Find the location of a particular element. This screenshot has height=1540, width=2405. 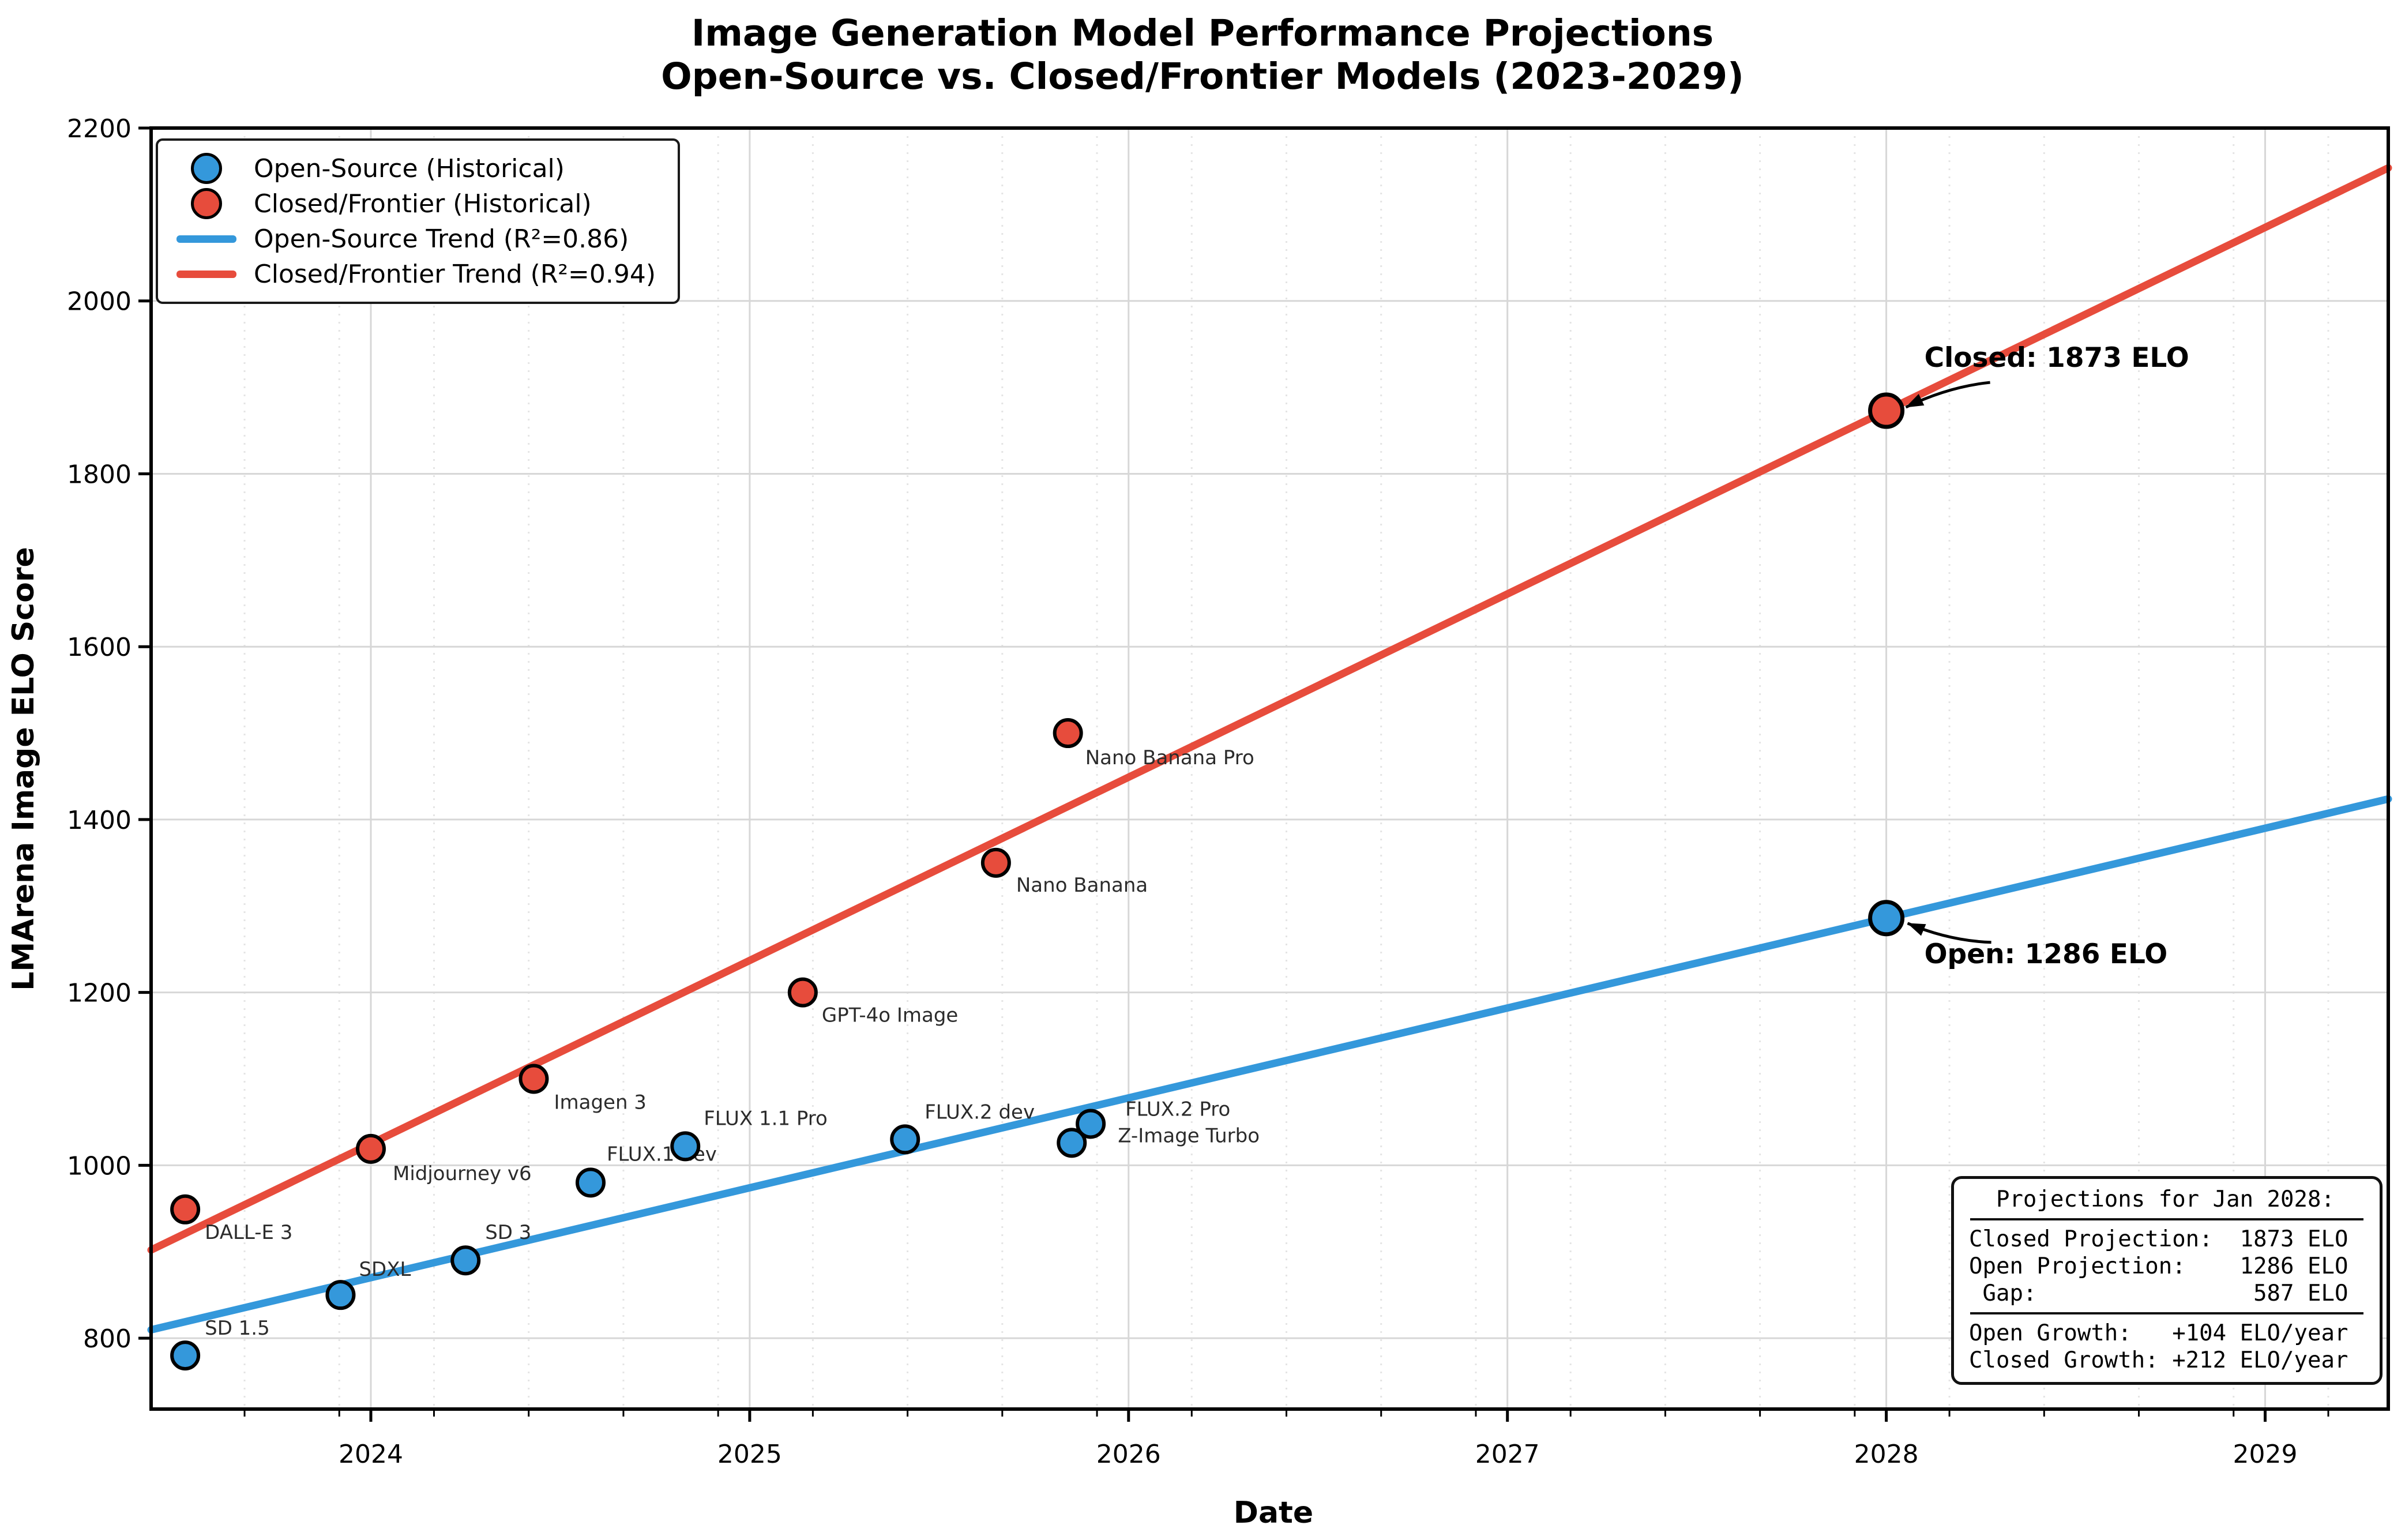

y-tick-label: 1000 is located at coordinates (99, 1166).